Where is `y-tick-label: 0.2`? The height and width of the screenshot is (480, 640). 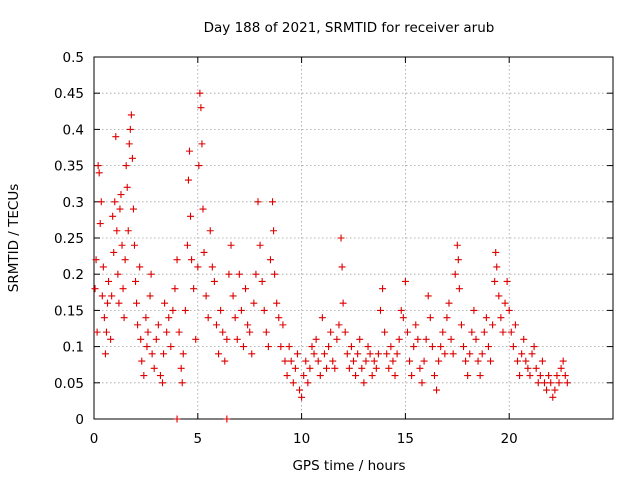
y-tick-label: 0.2 is located at coordinates (73, 275).